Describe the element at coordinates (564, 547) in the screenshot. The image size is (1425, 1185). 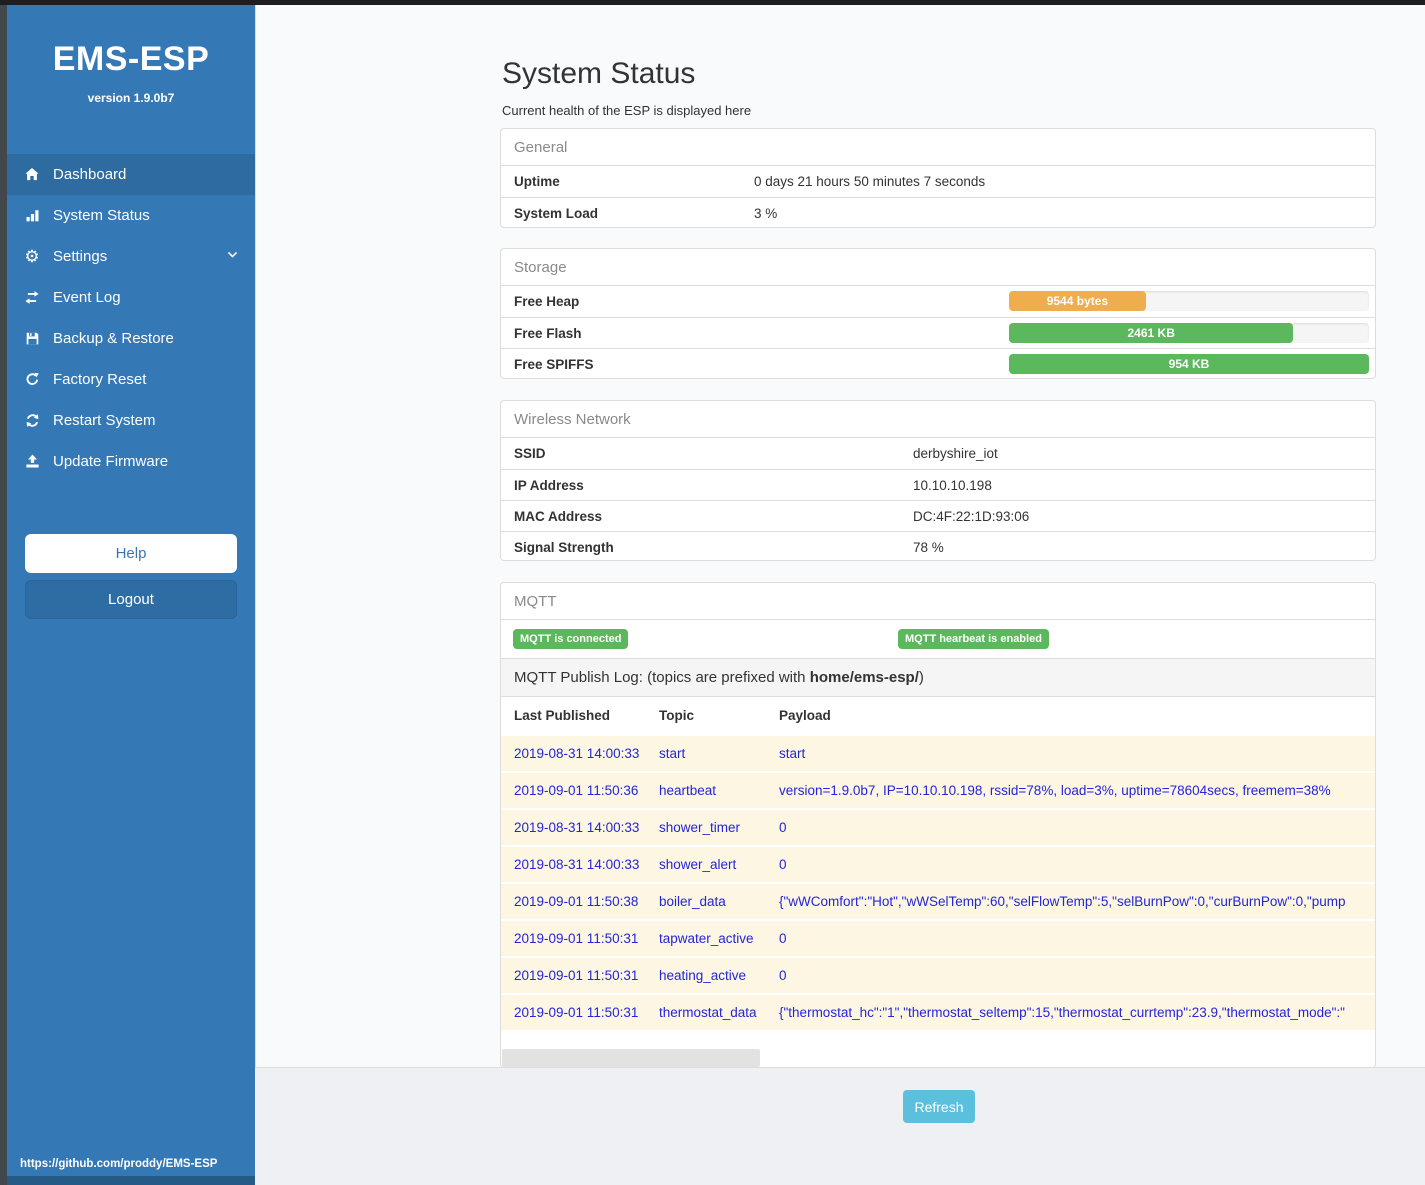
I see `signal-strength-label: Signal Strength` at that location.